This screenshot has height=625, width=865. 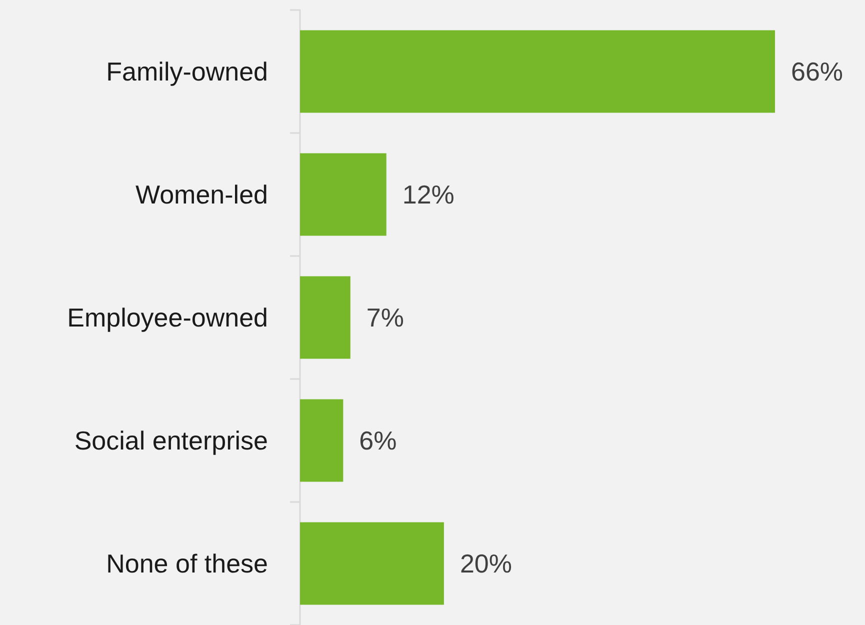 I want to click on data-label: 20%, so click(x=486, y=563).